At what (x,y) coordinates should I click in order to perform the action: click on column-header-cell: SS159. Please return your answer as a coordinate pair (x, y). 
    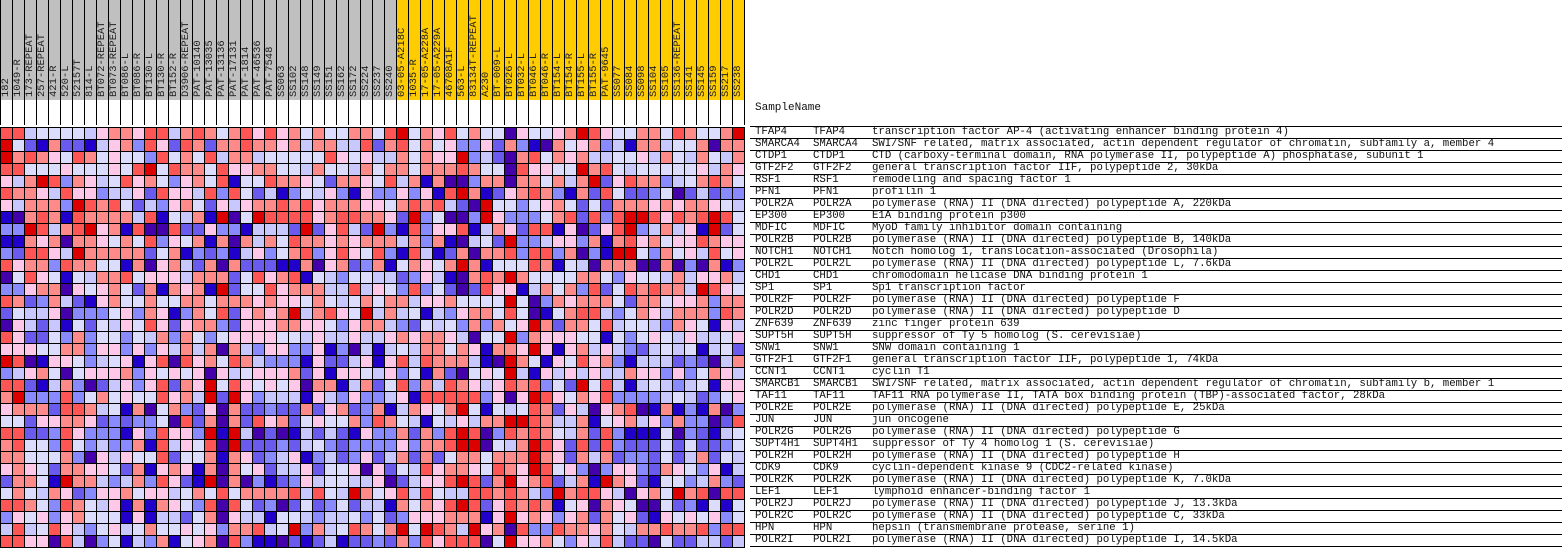
    Looking at the image, I should click on (714, 62).